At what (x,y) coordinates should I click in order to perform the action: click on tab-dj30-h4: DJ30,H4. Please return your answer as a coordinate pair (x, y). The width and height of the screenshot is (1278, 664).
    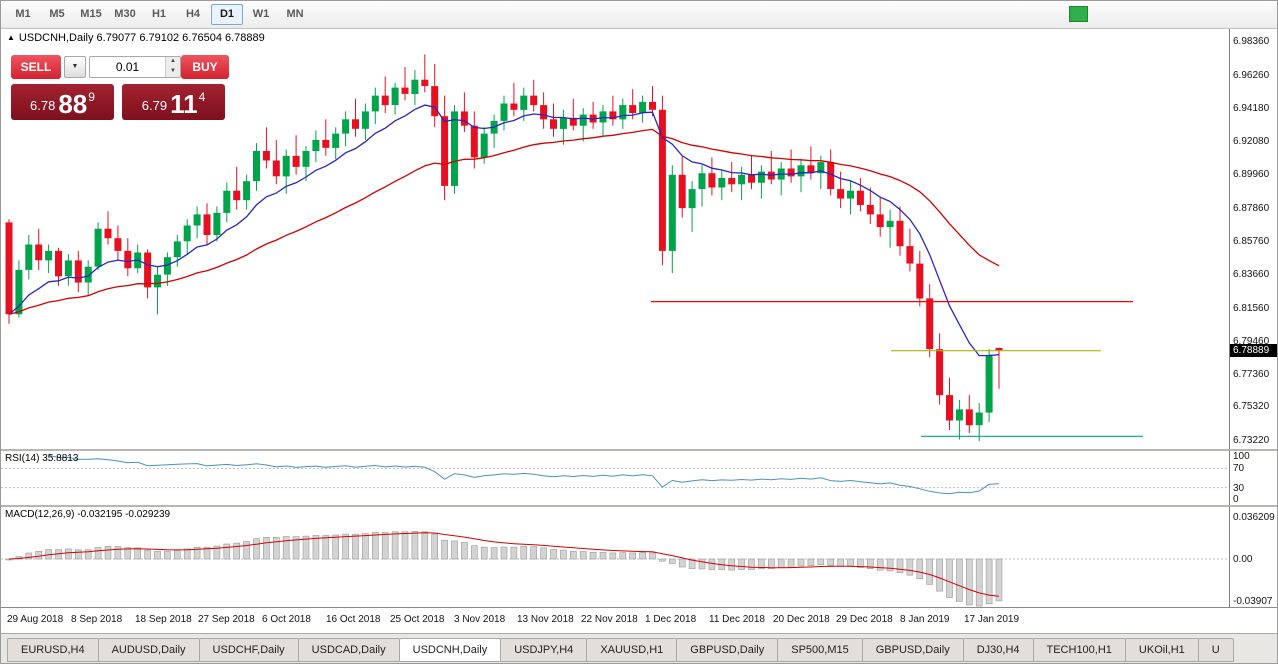
    Looking at the image, I should click on (998, 650).